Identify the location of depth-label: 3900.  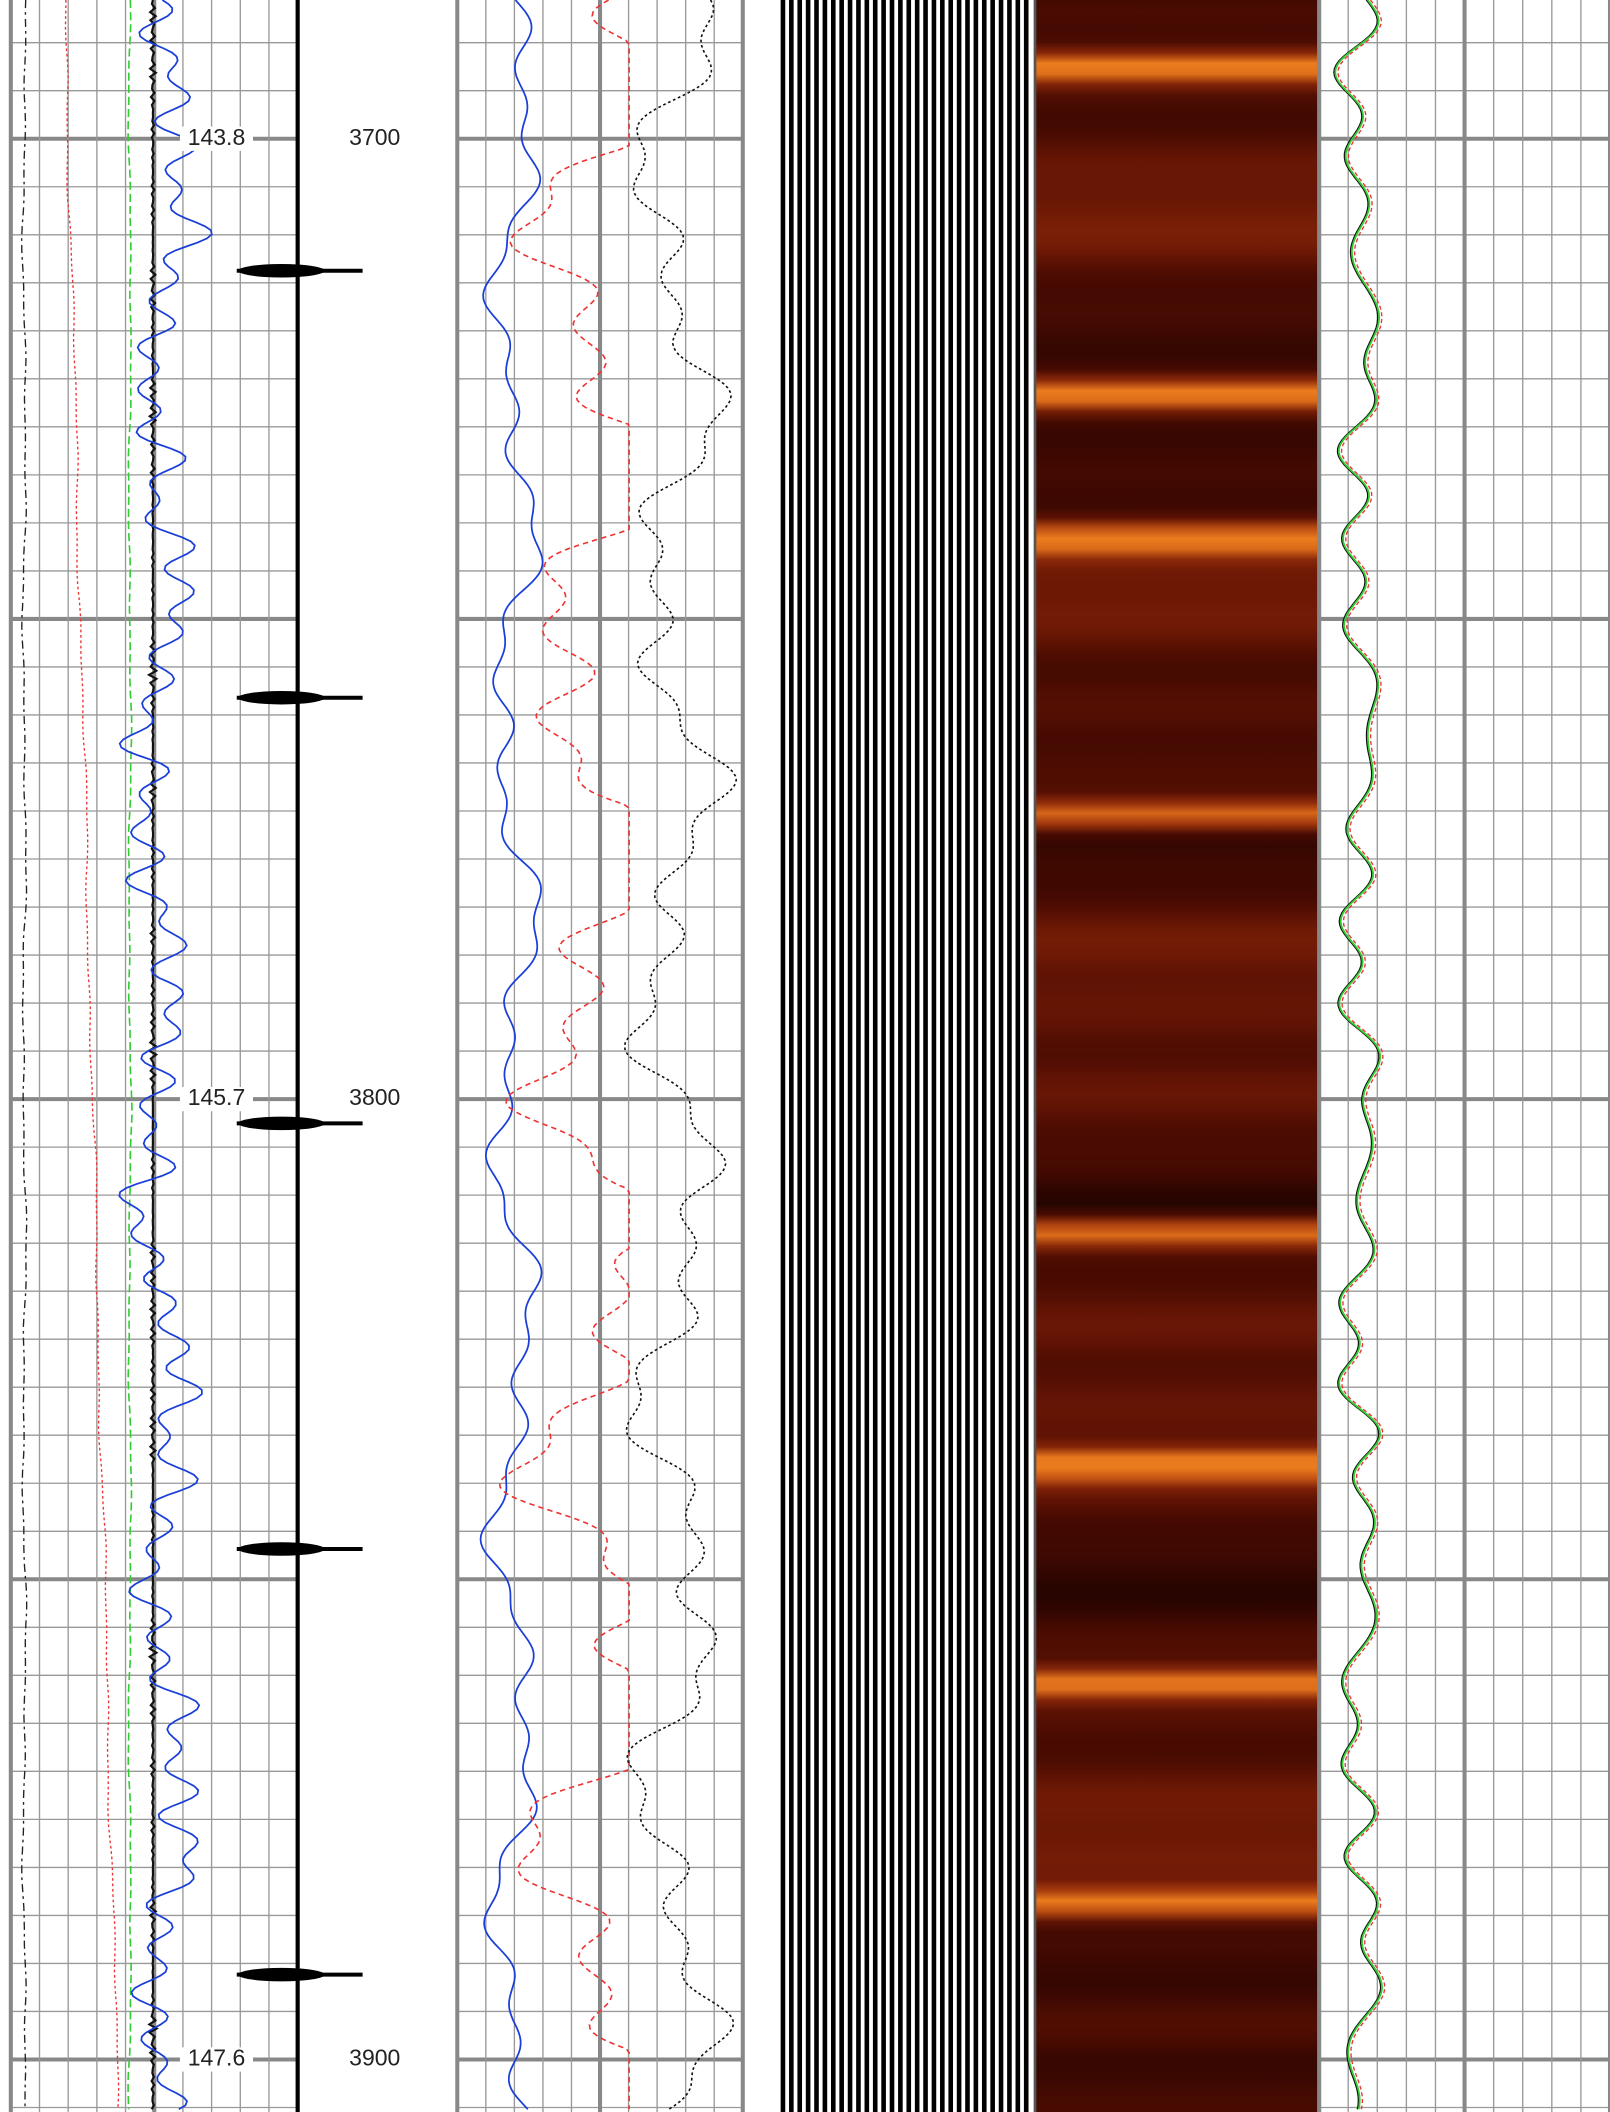
(374, 2058).